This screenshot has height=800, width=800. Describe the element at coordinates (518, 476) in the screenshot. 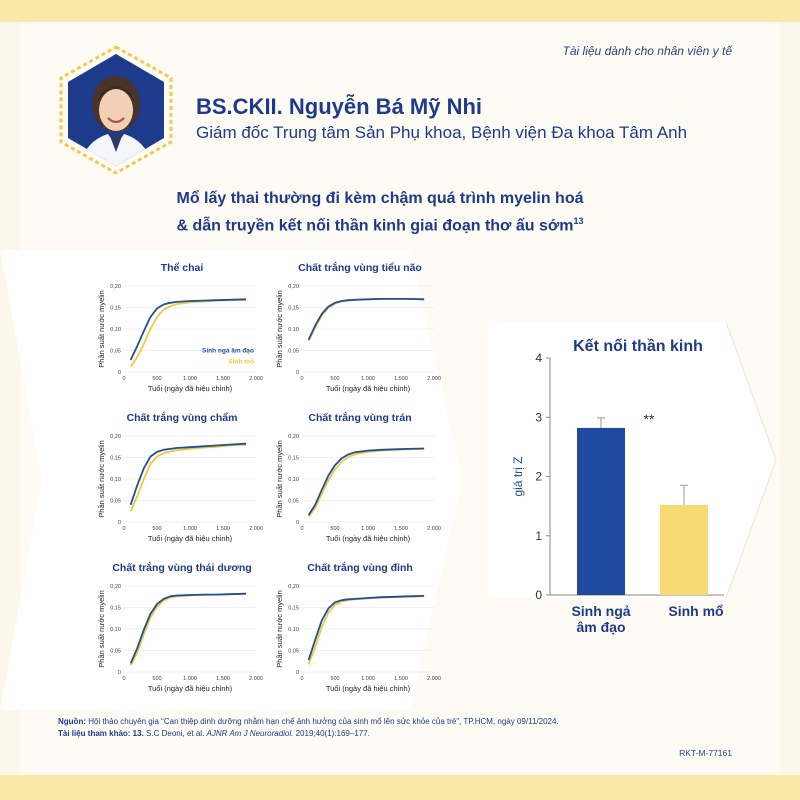

I see `bar-y-axis-label: giá trị Z` at that location.